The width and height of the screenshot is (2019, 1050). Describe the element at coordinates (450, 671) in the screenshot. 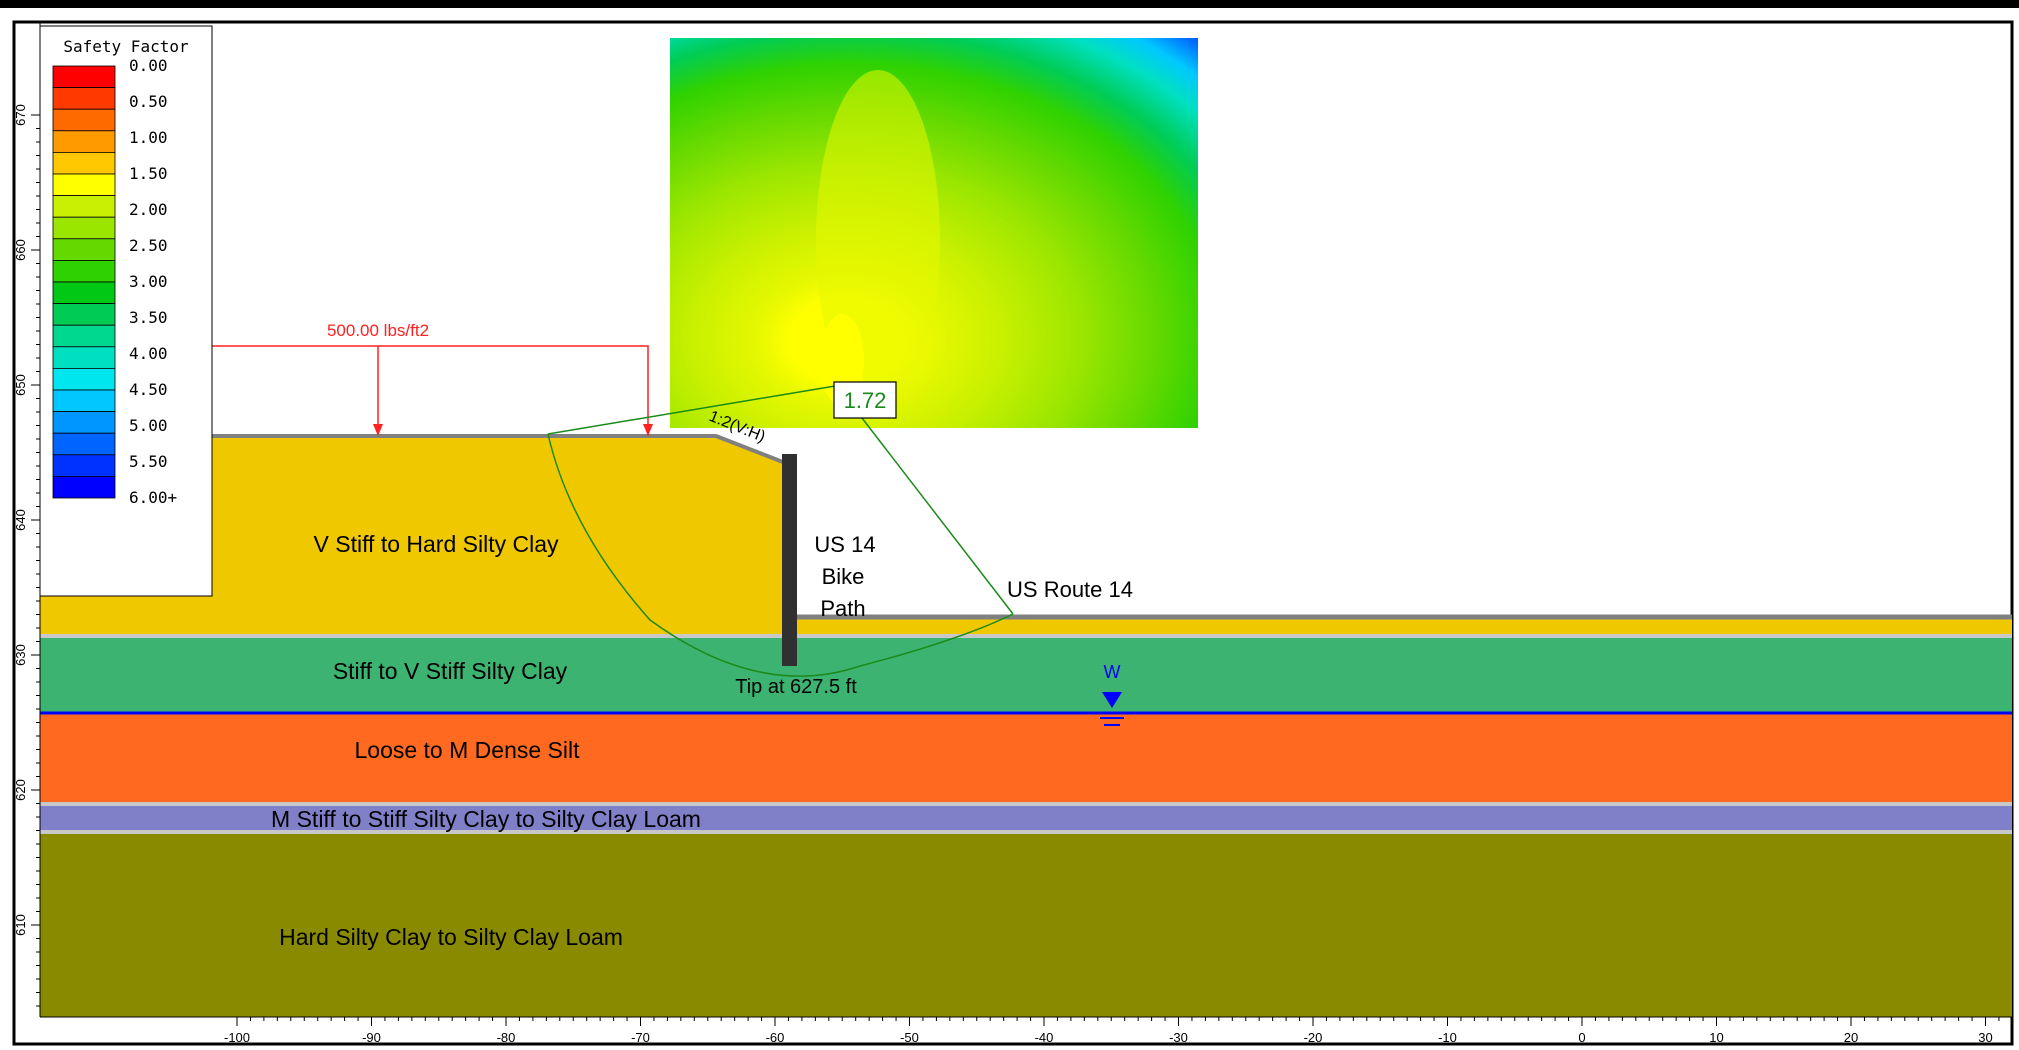

I see `layer-label-1: Stiff to V Stiff Silty Clay` at that location.